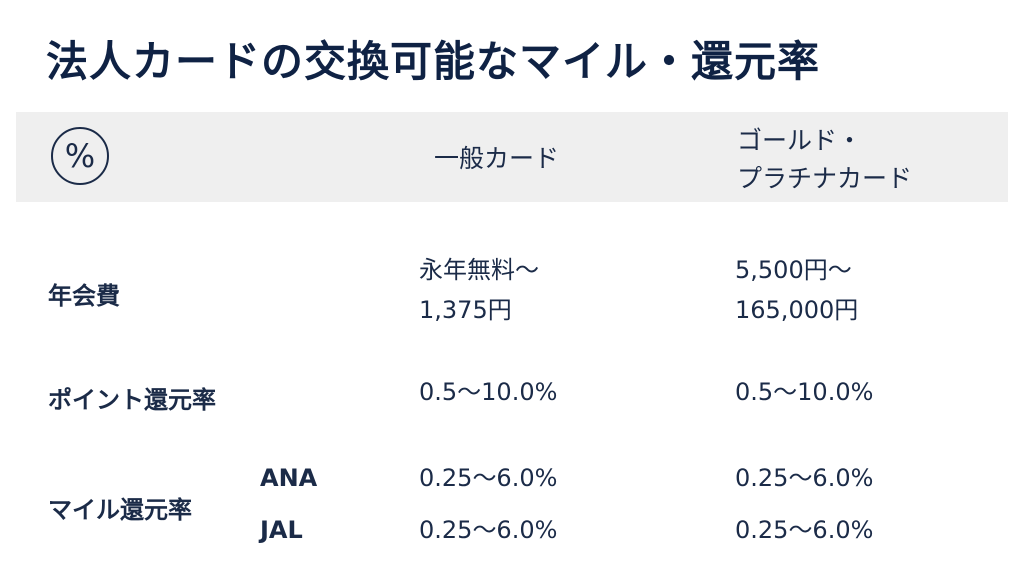 The image size is (1024, 576). I want to click on annual-fee-gold-line2: 165,000円, so click(797, 310).